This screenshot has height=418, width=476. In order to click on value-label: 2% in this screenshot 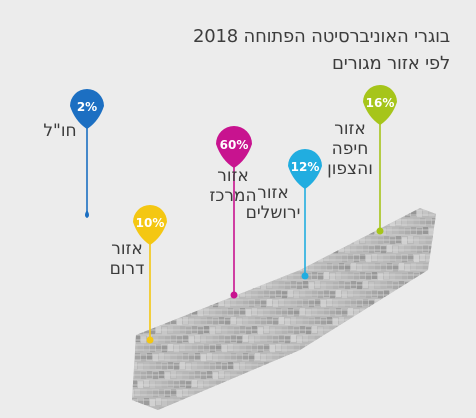, I will do `click(87, 107)`.